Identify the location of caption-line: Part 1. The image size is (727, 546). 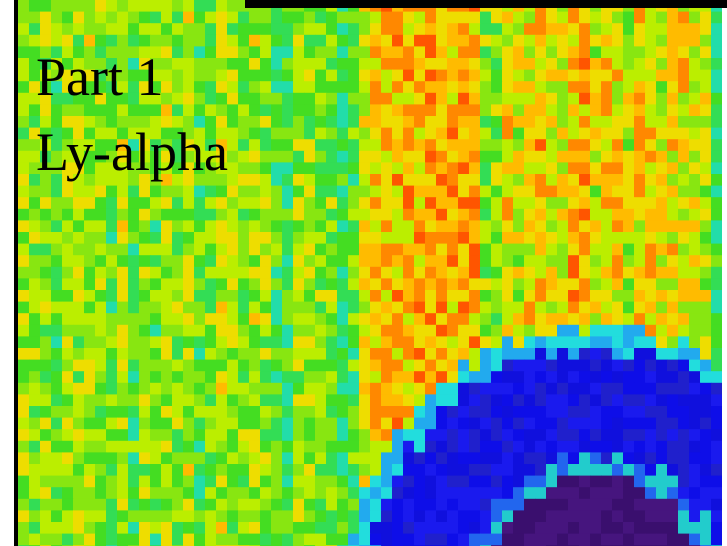
(100, 77).